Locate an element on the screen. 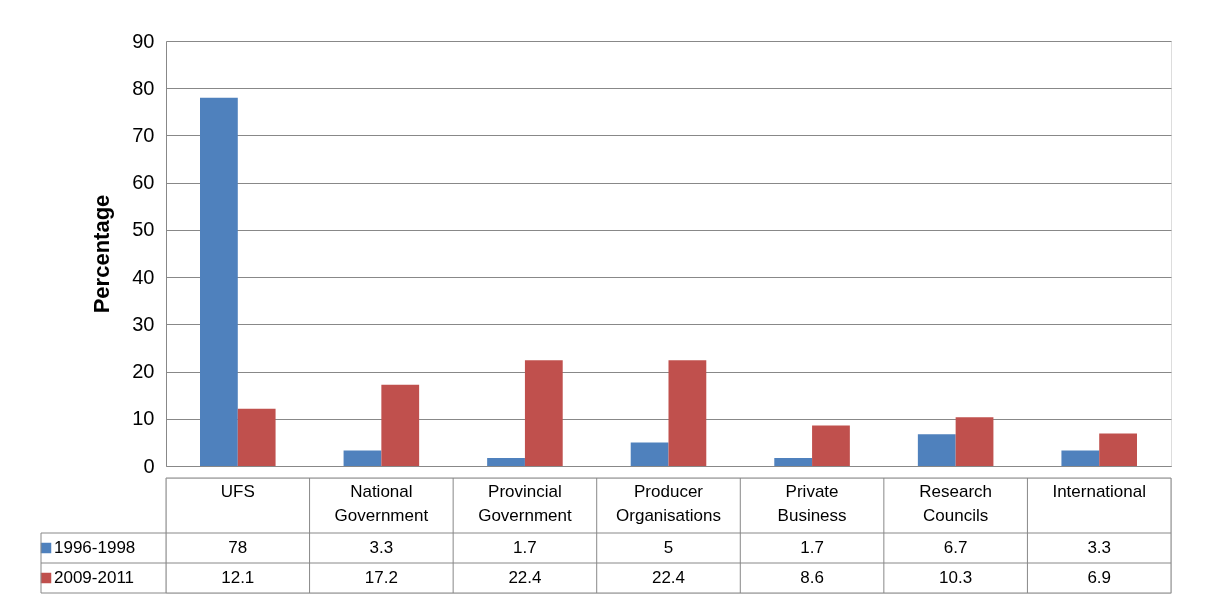  x-tick-label: Producer Organisations is located at coordinates (668, 503).